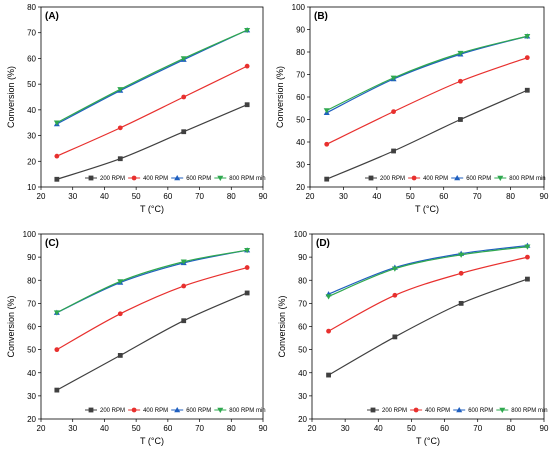  I want to click on panel-label: (C), so click(52, 243).